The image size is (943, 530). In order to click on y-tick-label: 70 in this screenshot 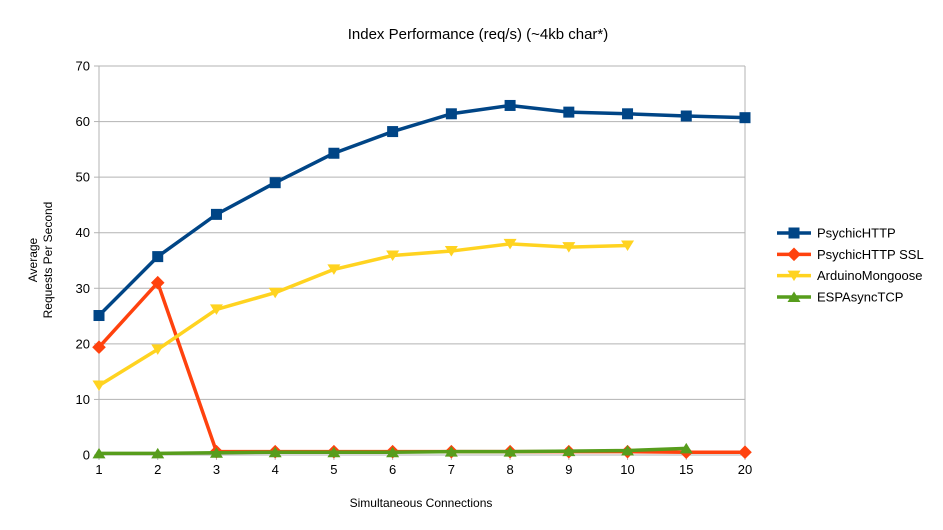, I will do `click(83, 66)`.